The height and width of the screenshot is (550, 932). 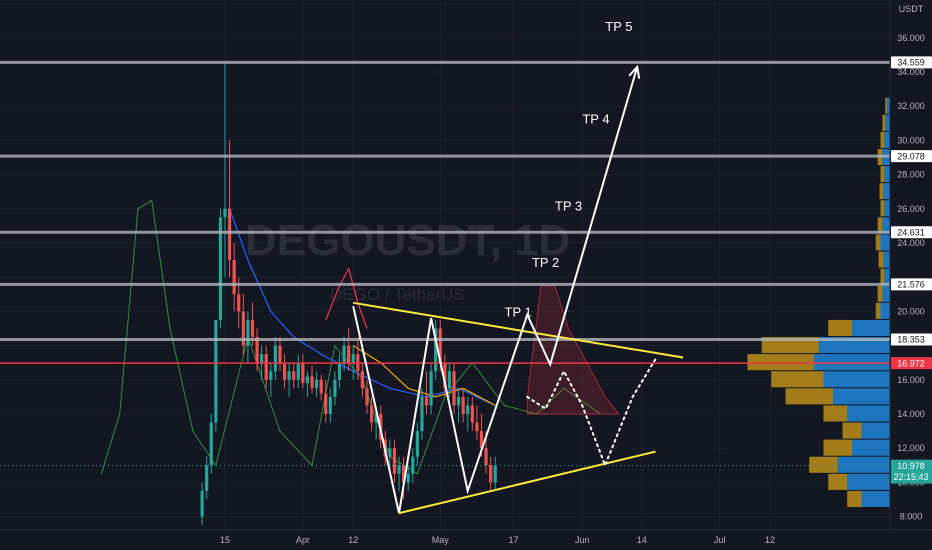 I want to click on currency-label: USDT, so click(x=911, y=9).